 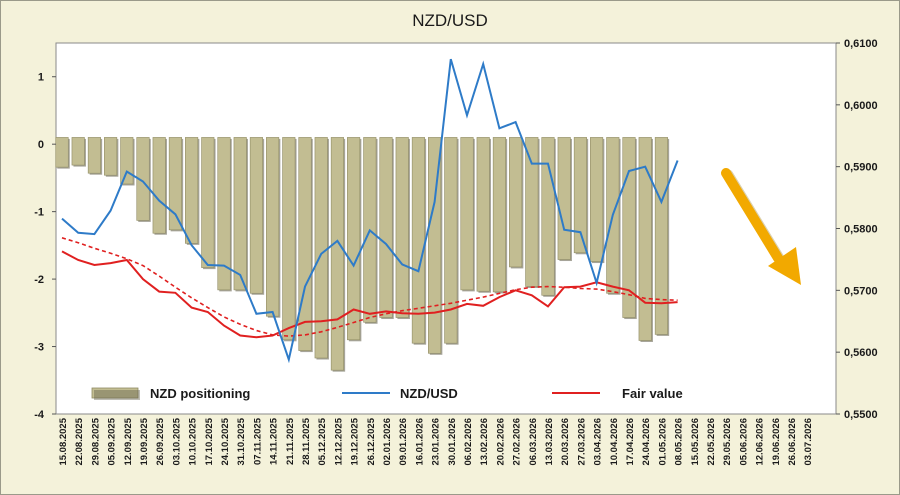 I want to click on right-tick-label: 0,5800, so click(x=861, y=230).